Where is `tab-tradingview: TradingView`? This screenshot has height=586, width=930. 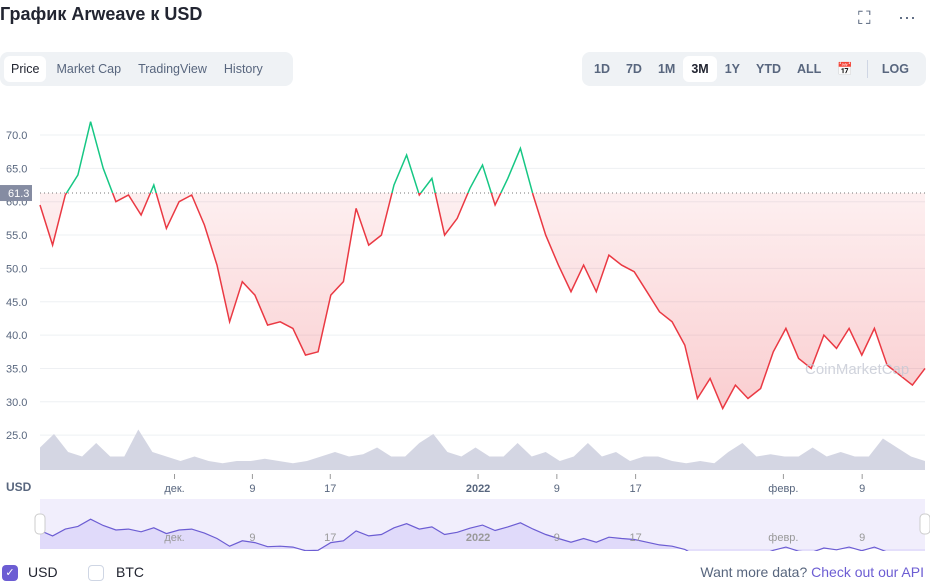 tab-tradingview: TradingView is located at coordinates (172, 69).